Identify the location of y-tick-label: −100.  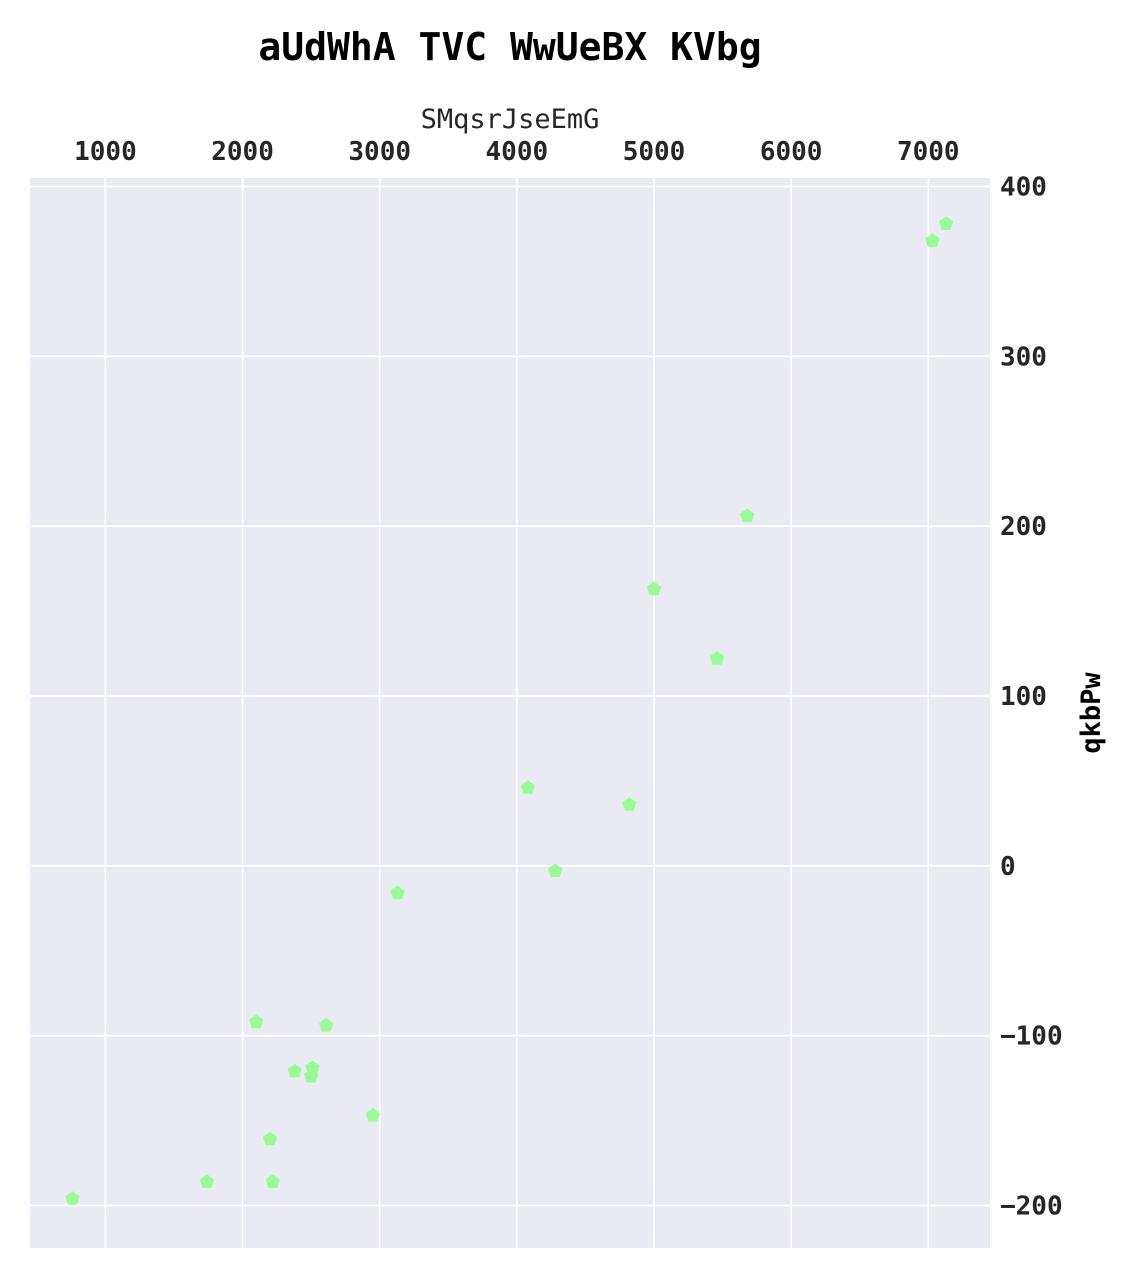
(1031, 1037).